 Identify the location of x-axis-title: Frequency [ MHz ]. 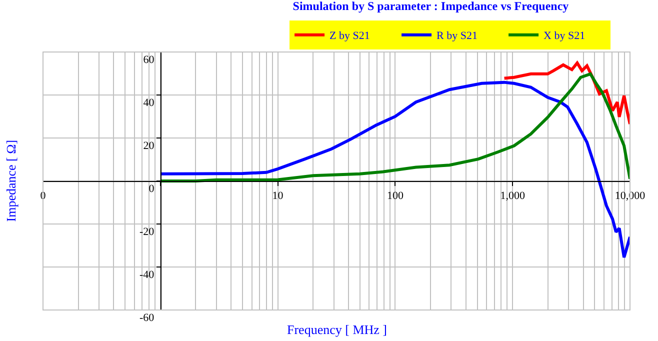
(337, 329).